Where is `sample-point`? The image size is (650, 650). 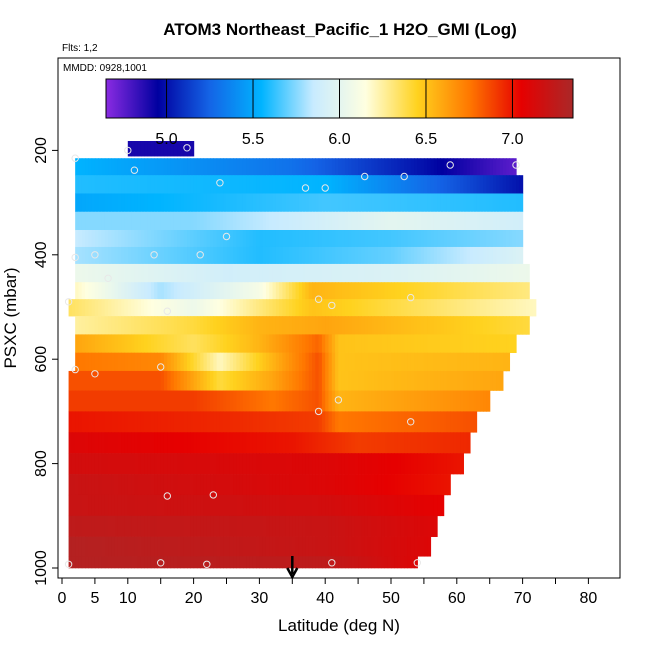 sample-point is located at coordinates (134, 170).